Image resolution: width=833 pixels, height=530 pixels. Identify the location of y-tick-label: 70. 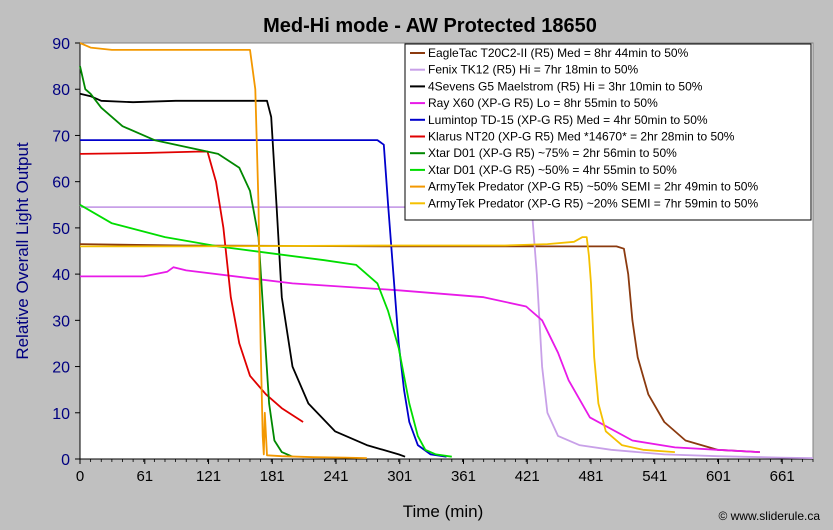
(61, 136).